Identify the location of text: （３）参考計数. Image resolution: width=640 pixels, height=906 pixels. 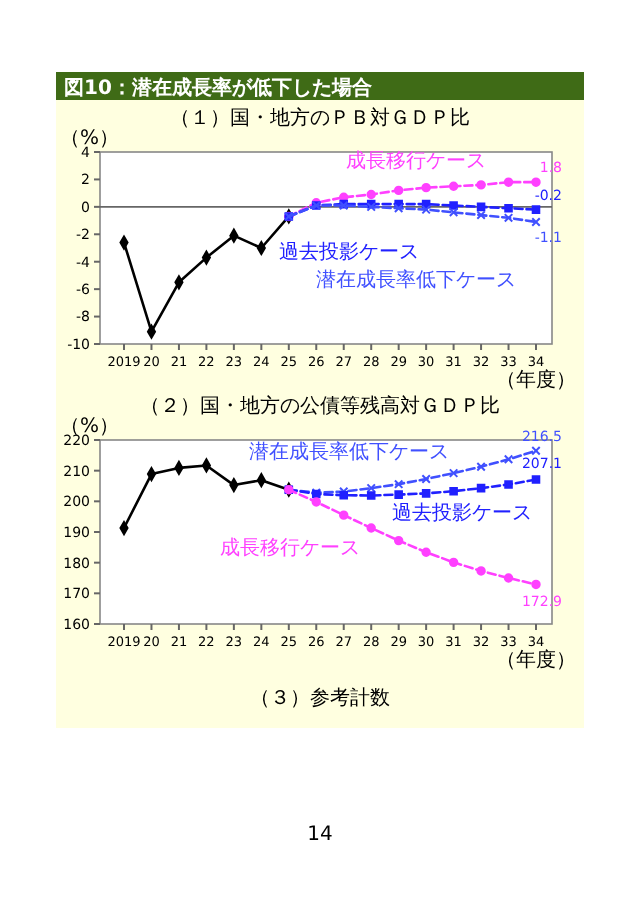
(320, 698).